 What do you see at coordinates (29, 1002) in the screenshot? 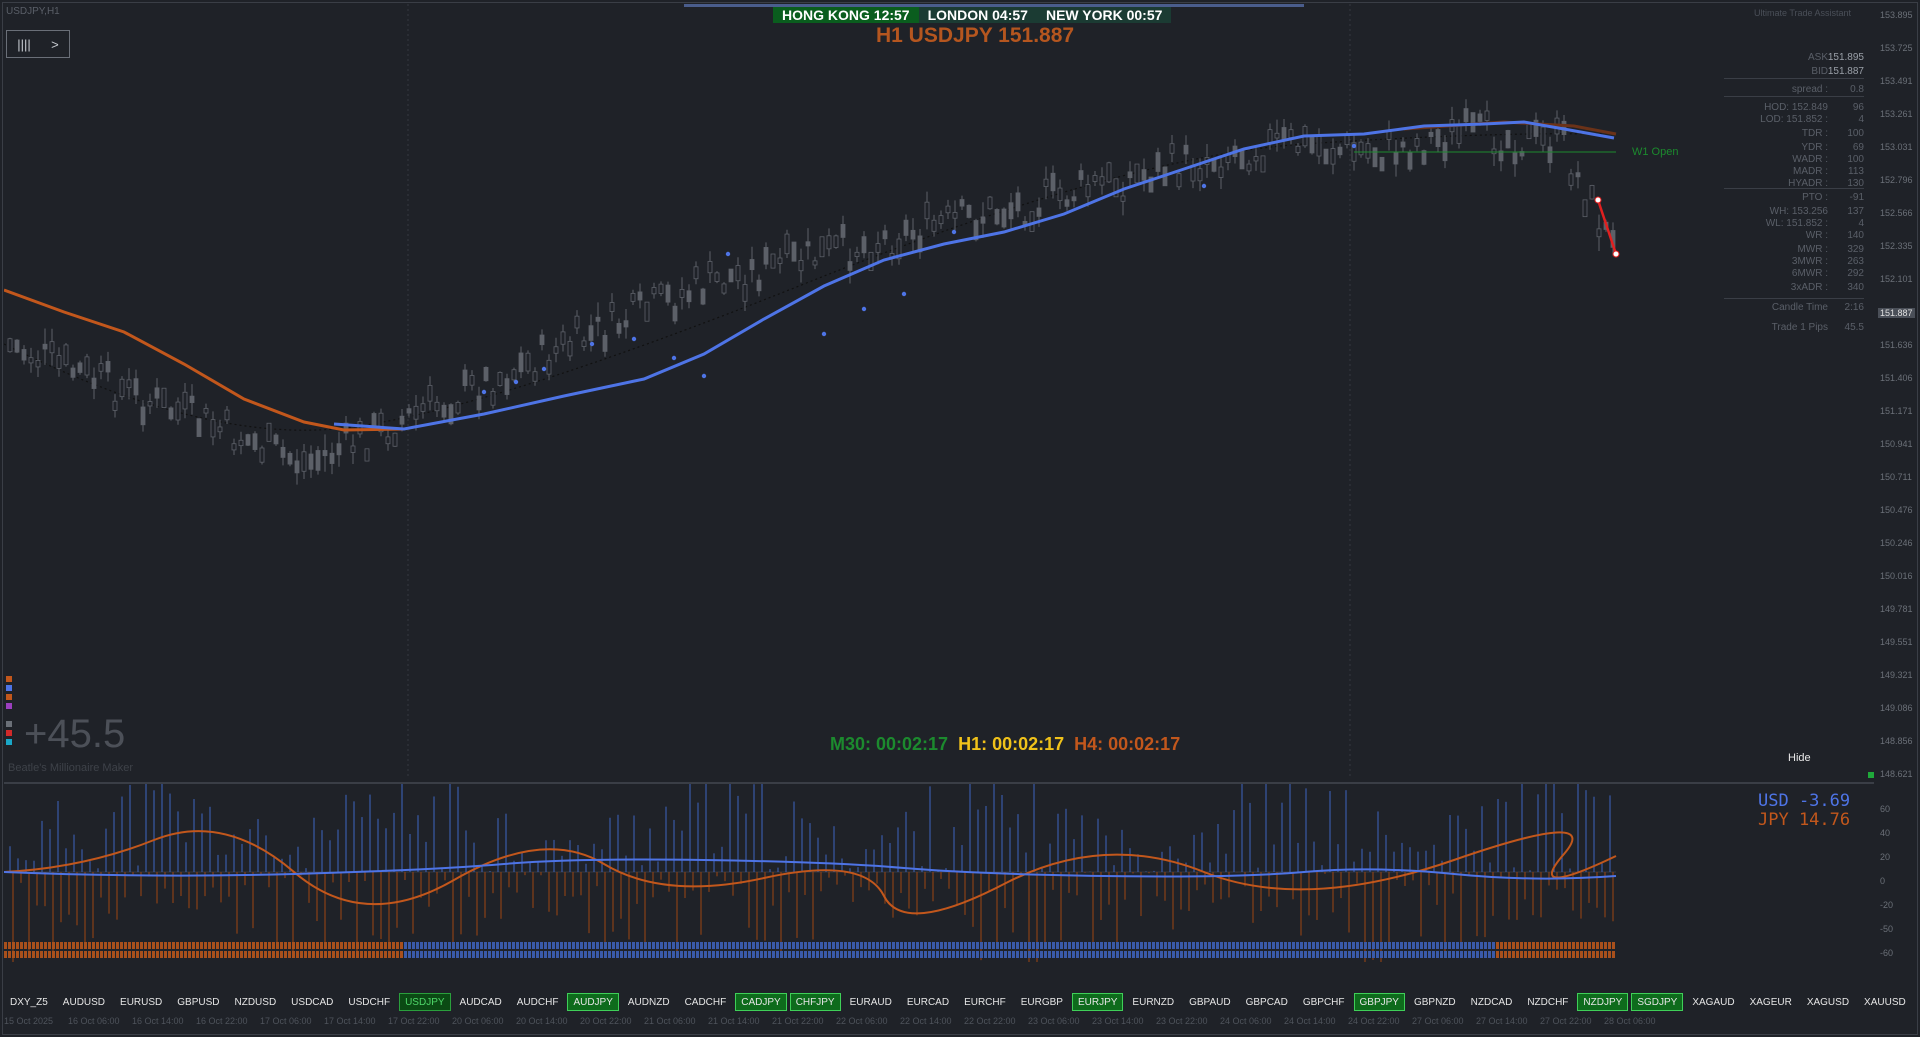
I see `symbol-button-dxy_z5: DXY_Z5` at bounding box center [29, 1002].